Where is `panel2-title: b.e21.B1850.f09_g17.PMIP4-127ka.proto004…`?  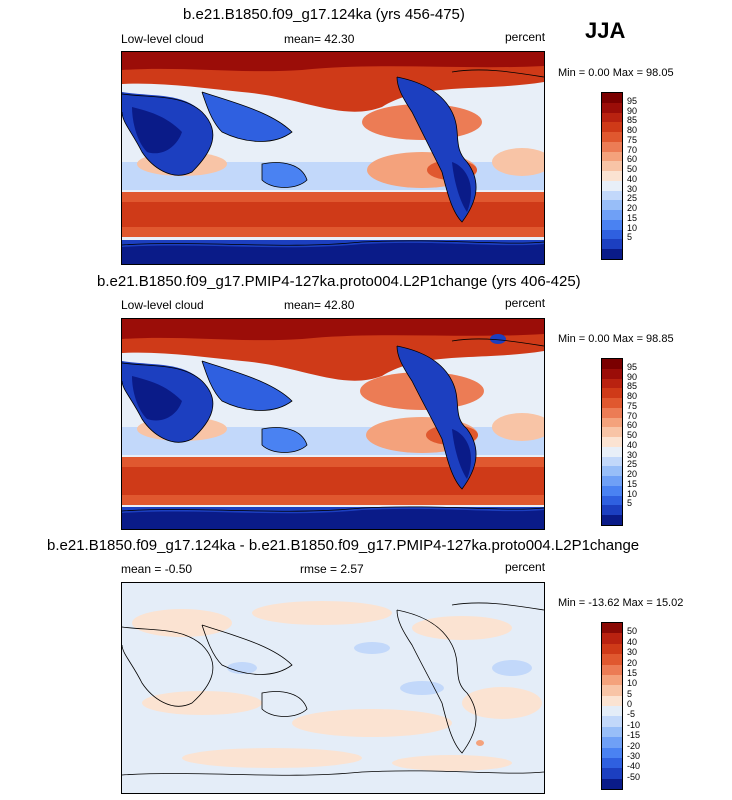
panel2-title: b.e21.B1850.f09_g17.PMIP4-127ka.proto004… is located at coordinates (339, 281).